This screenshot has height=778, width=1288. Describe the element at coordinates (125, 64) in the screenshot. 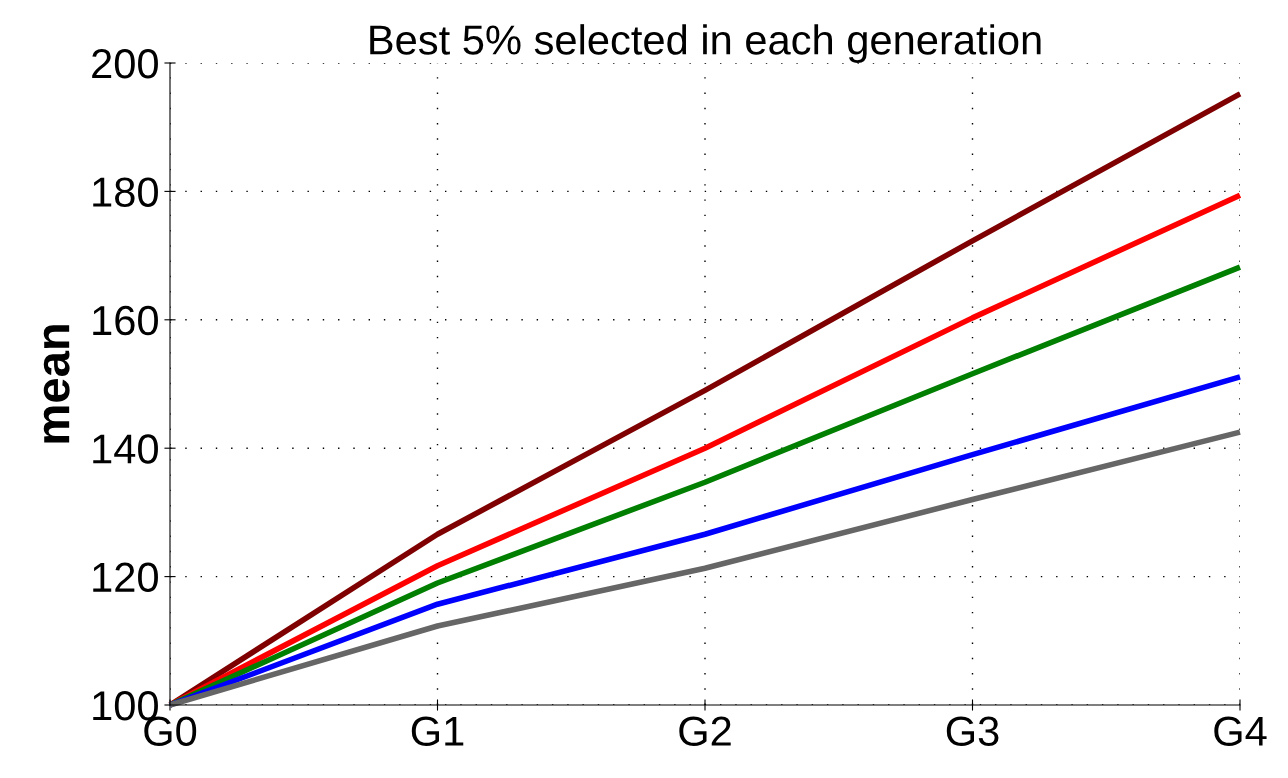

I see `y-tick-label: 200` at that location.